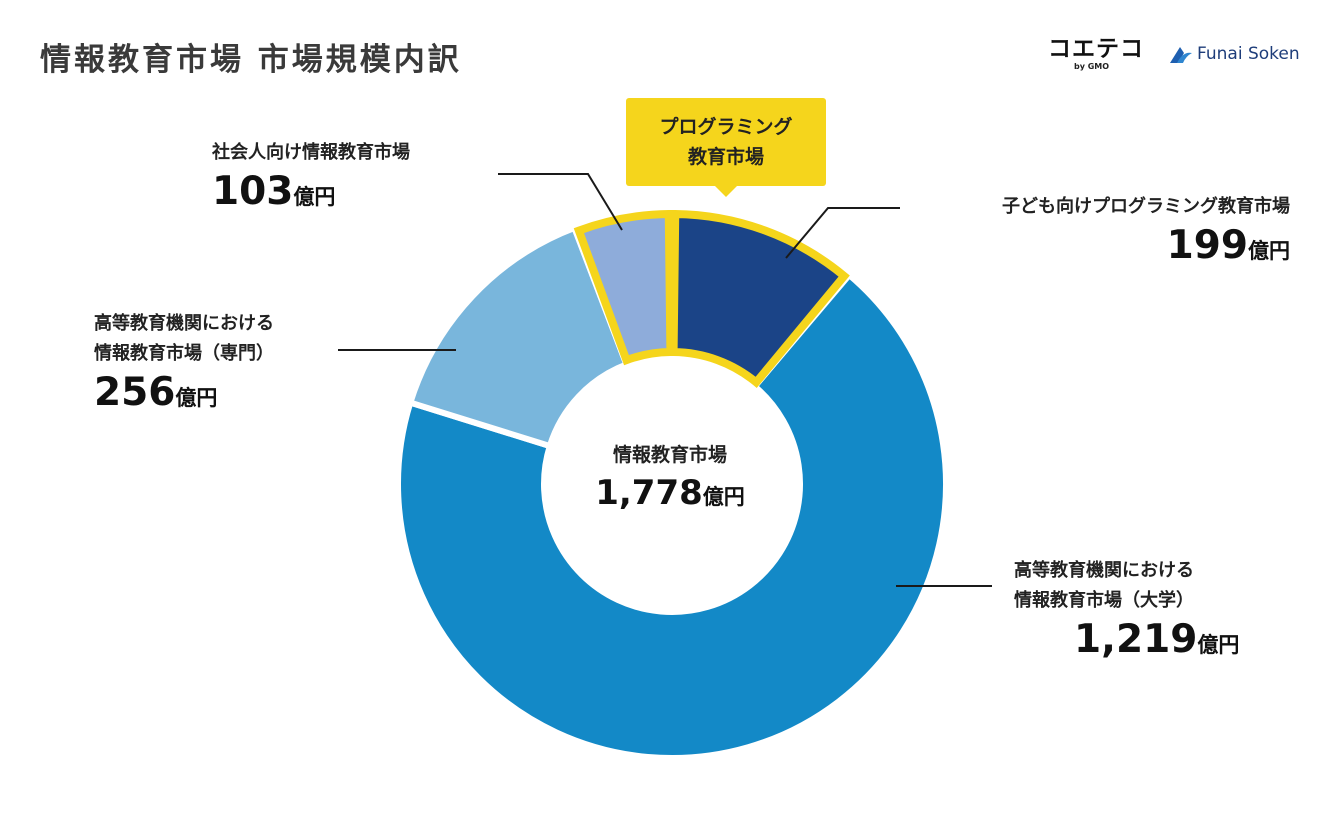 Image resolution: width=1344 pixels, height=822 pixels. What do you see at coordinates (624, 287) in the screenshot?
I see `slice-adult-highlight` at bounding box center [624, 287].